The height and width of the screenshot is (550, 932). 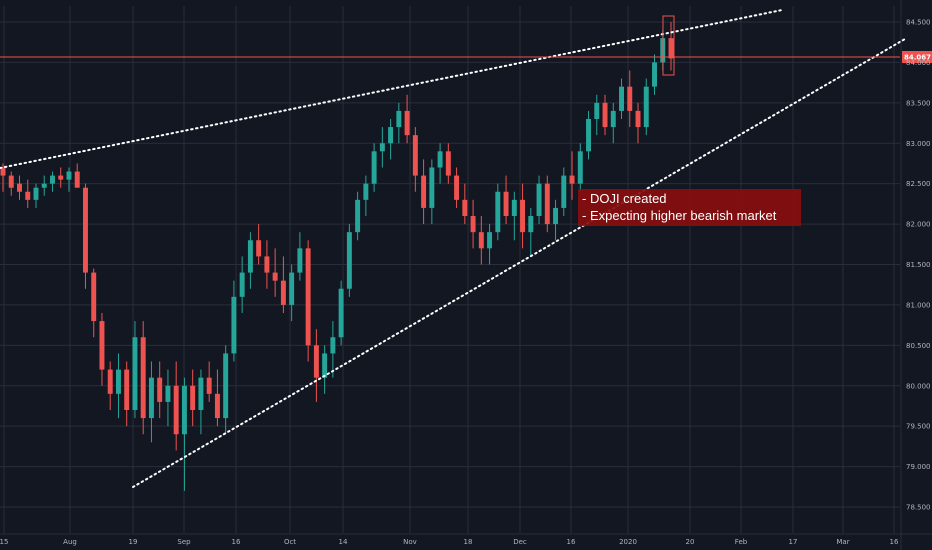 I want to click on y-tick-label: 81.000, so click(x=918, y=305).